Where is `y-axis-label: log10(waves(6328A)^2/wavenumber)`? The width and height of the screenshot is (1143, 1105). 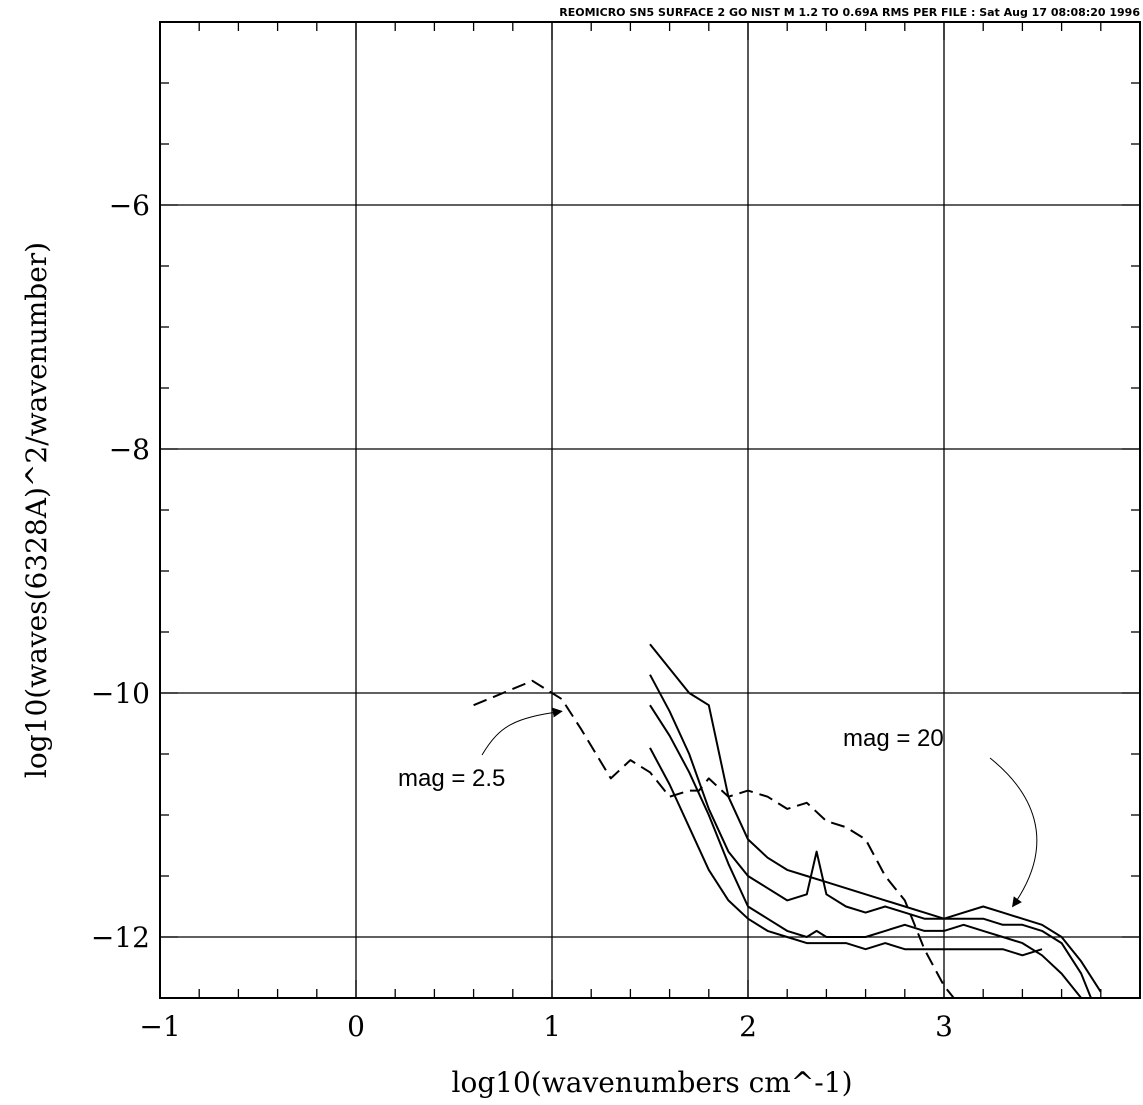 y-axis-label: log10(waves(6328A)^2/wavenumber) is located at coordinates (36, 510).